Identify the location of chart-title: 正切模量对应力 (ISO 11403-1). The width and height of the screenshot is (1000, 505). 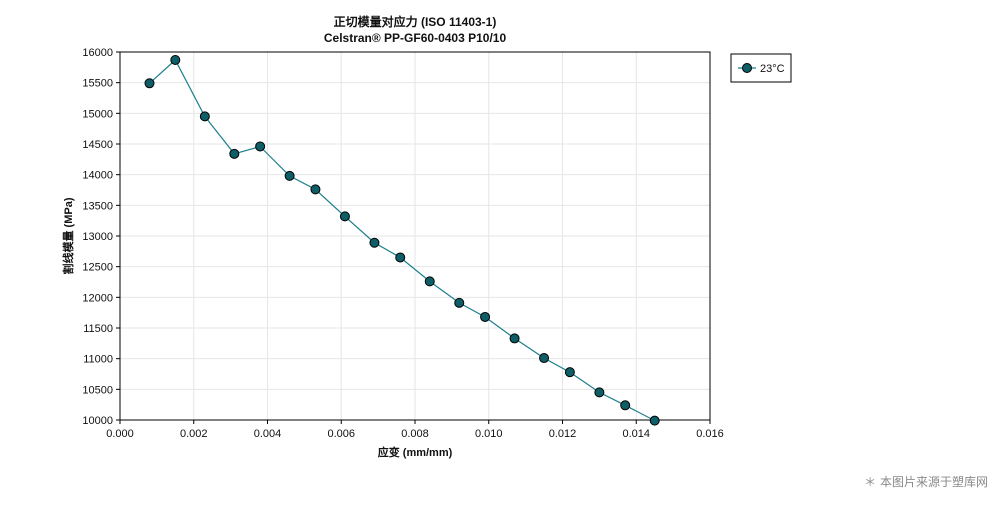
(415, 21).